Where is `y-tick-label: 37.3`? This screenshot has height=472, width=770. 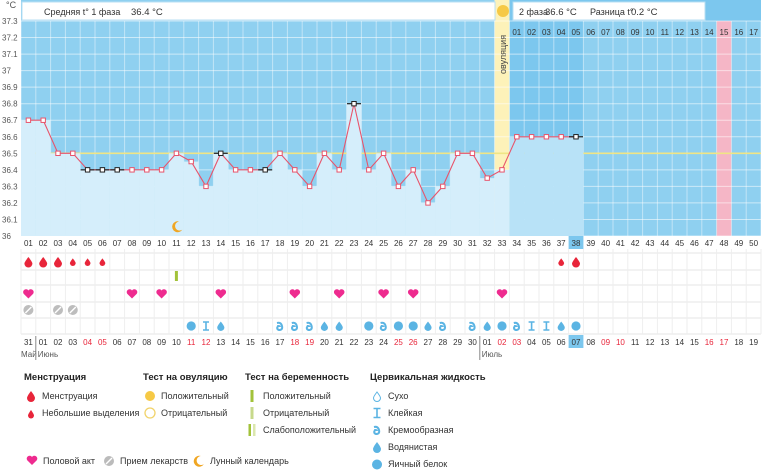 y-tick-label: 37.3 is located at coordinates (10, 21).